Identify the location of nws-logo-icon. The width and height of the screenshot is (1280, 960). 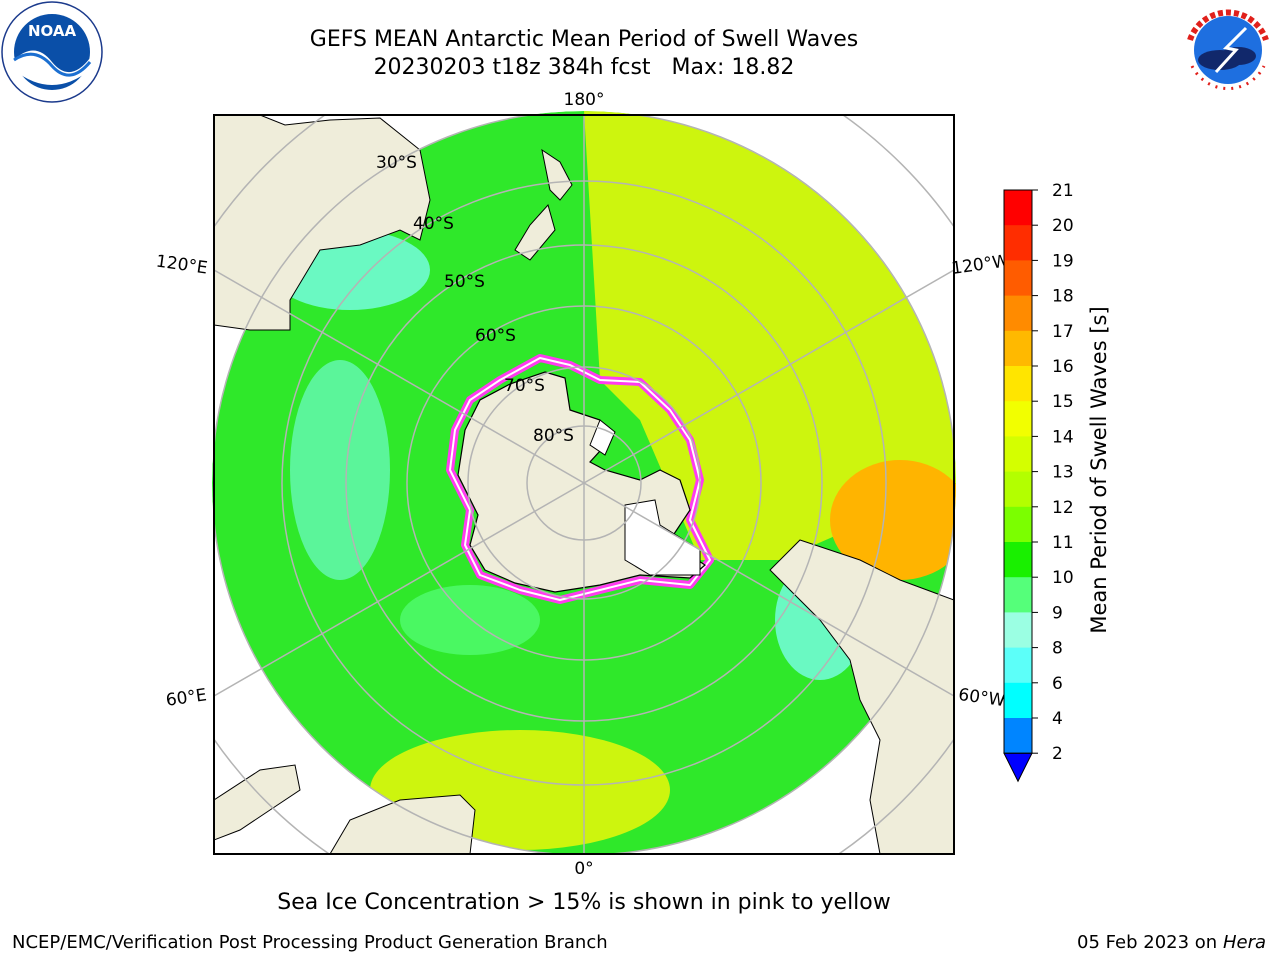
(1228, 50).